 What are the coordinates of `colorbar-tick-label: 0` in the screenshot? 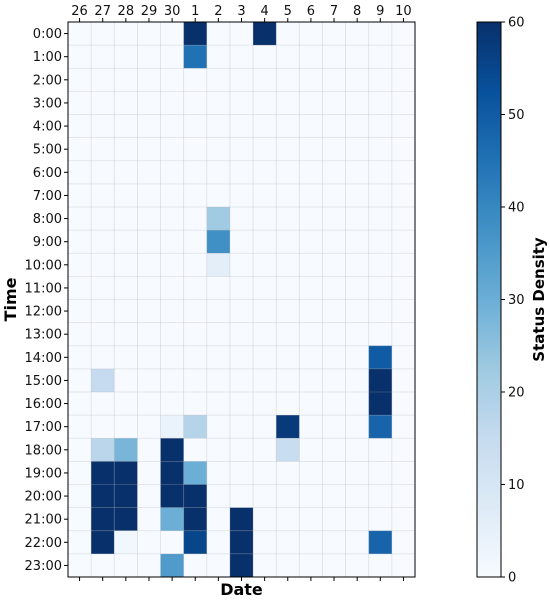 It's located at (512, 578).